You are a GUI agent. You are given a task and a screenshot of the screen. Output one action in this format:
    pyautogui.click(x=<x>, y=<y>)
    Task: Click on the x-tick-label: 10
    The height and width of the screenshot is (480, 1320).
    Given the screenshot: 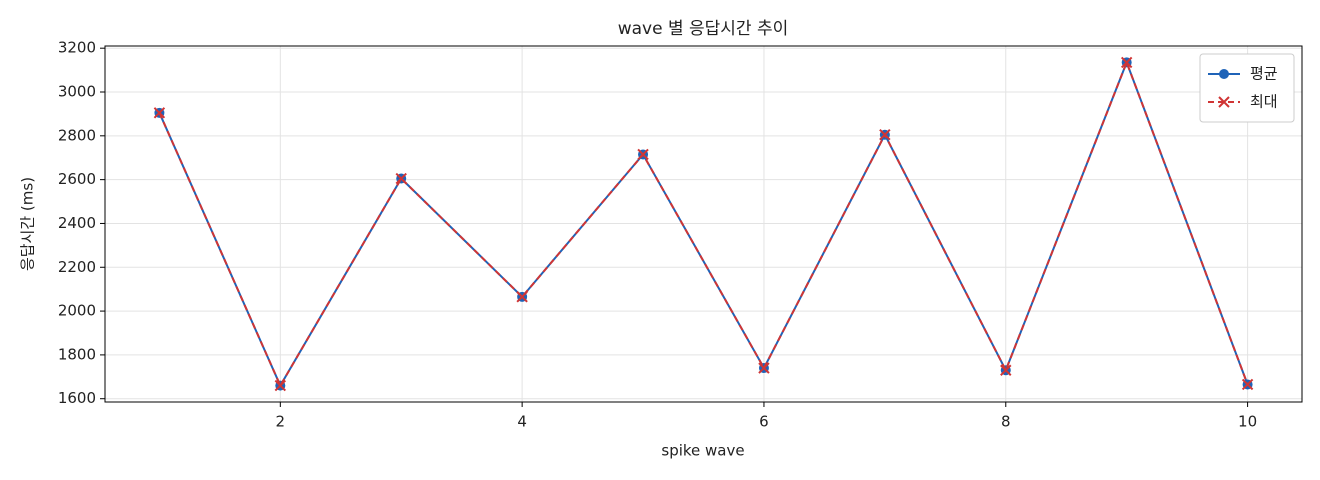 What is the action you would take?
    pyautogui.click(x=1247, y=422)
    